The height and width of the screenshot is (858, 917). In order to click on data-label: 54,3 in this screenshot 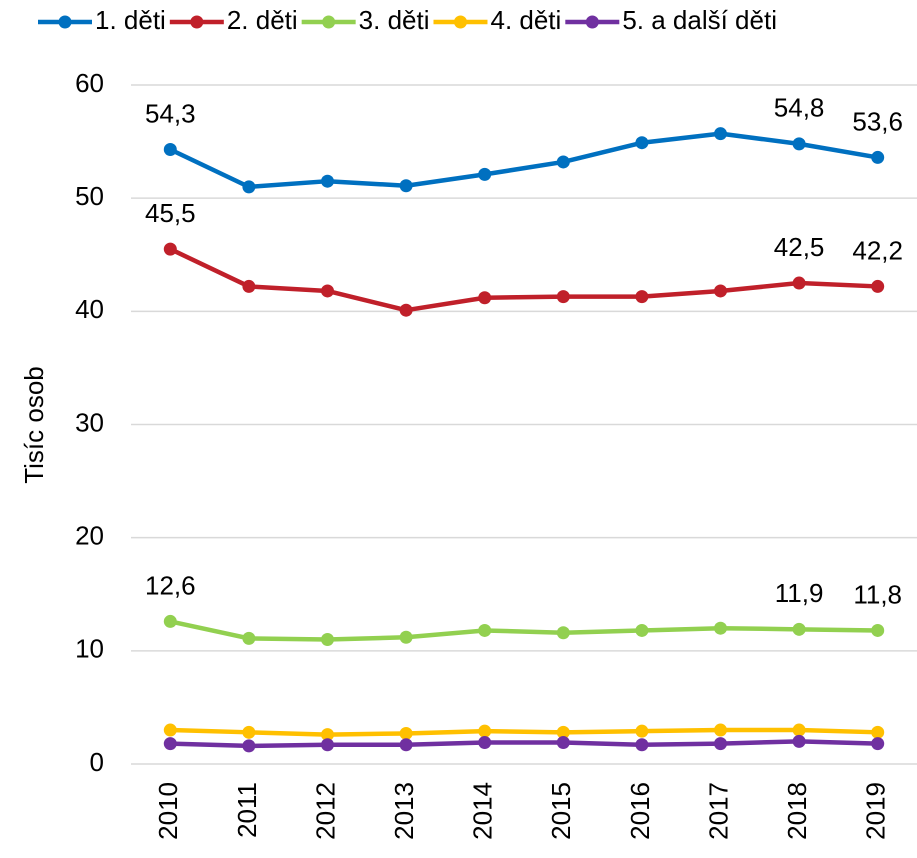, I will do `click(170, 113)`.